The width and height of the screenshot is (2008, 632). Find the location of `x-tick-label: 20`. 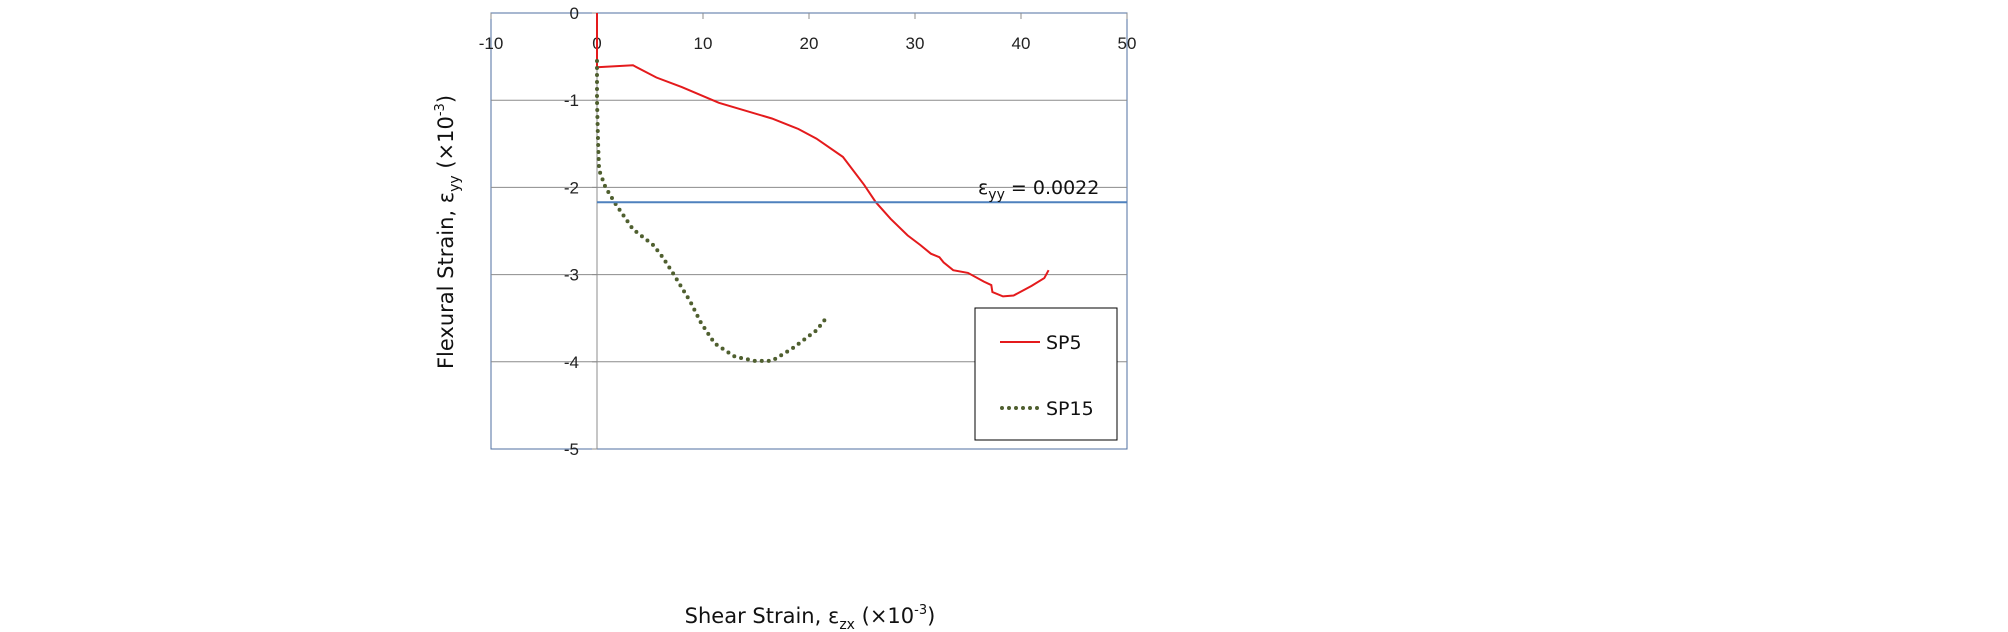

x-tick-label: 20 is located at coordinates (809, 43).